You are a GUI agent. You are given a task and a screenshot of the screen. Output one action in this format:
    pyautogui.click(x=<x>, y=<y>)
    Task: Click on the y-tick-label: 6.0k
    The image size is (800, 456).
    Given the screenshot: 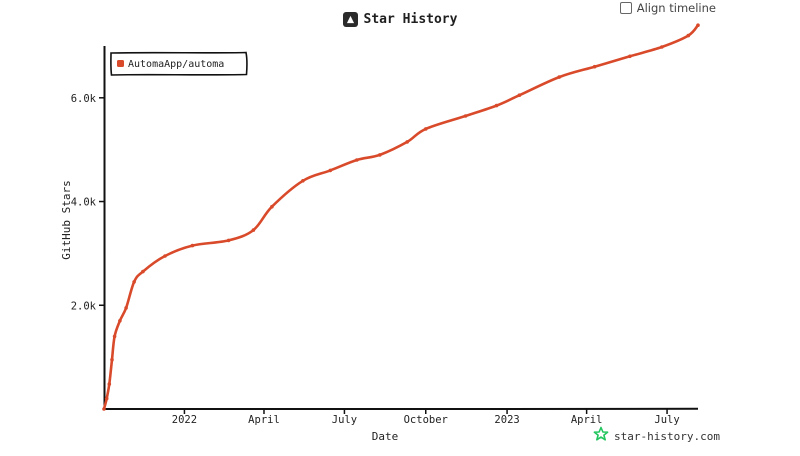 What is the action you would take?
    pyautogui.click(x=84, y=99)
    